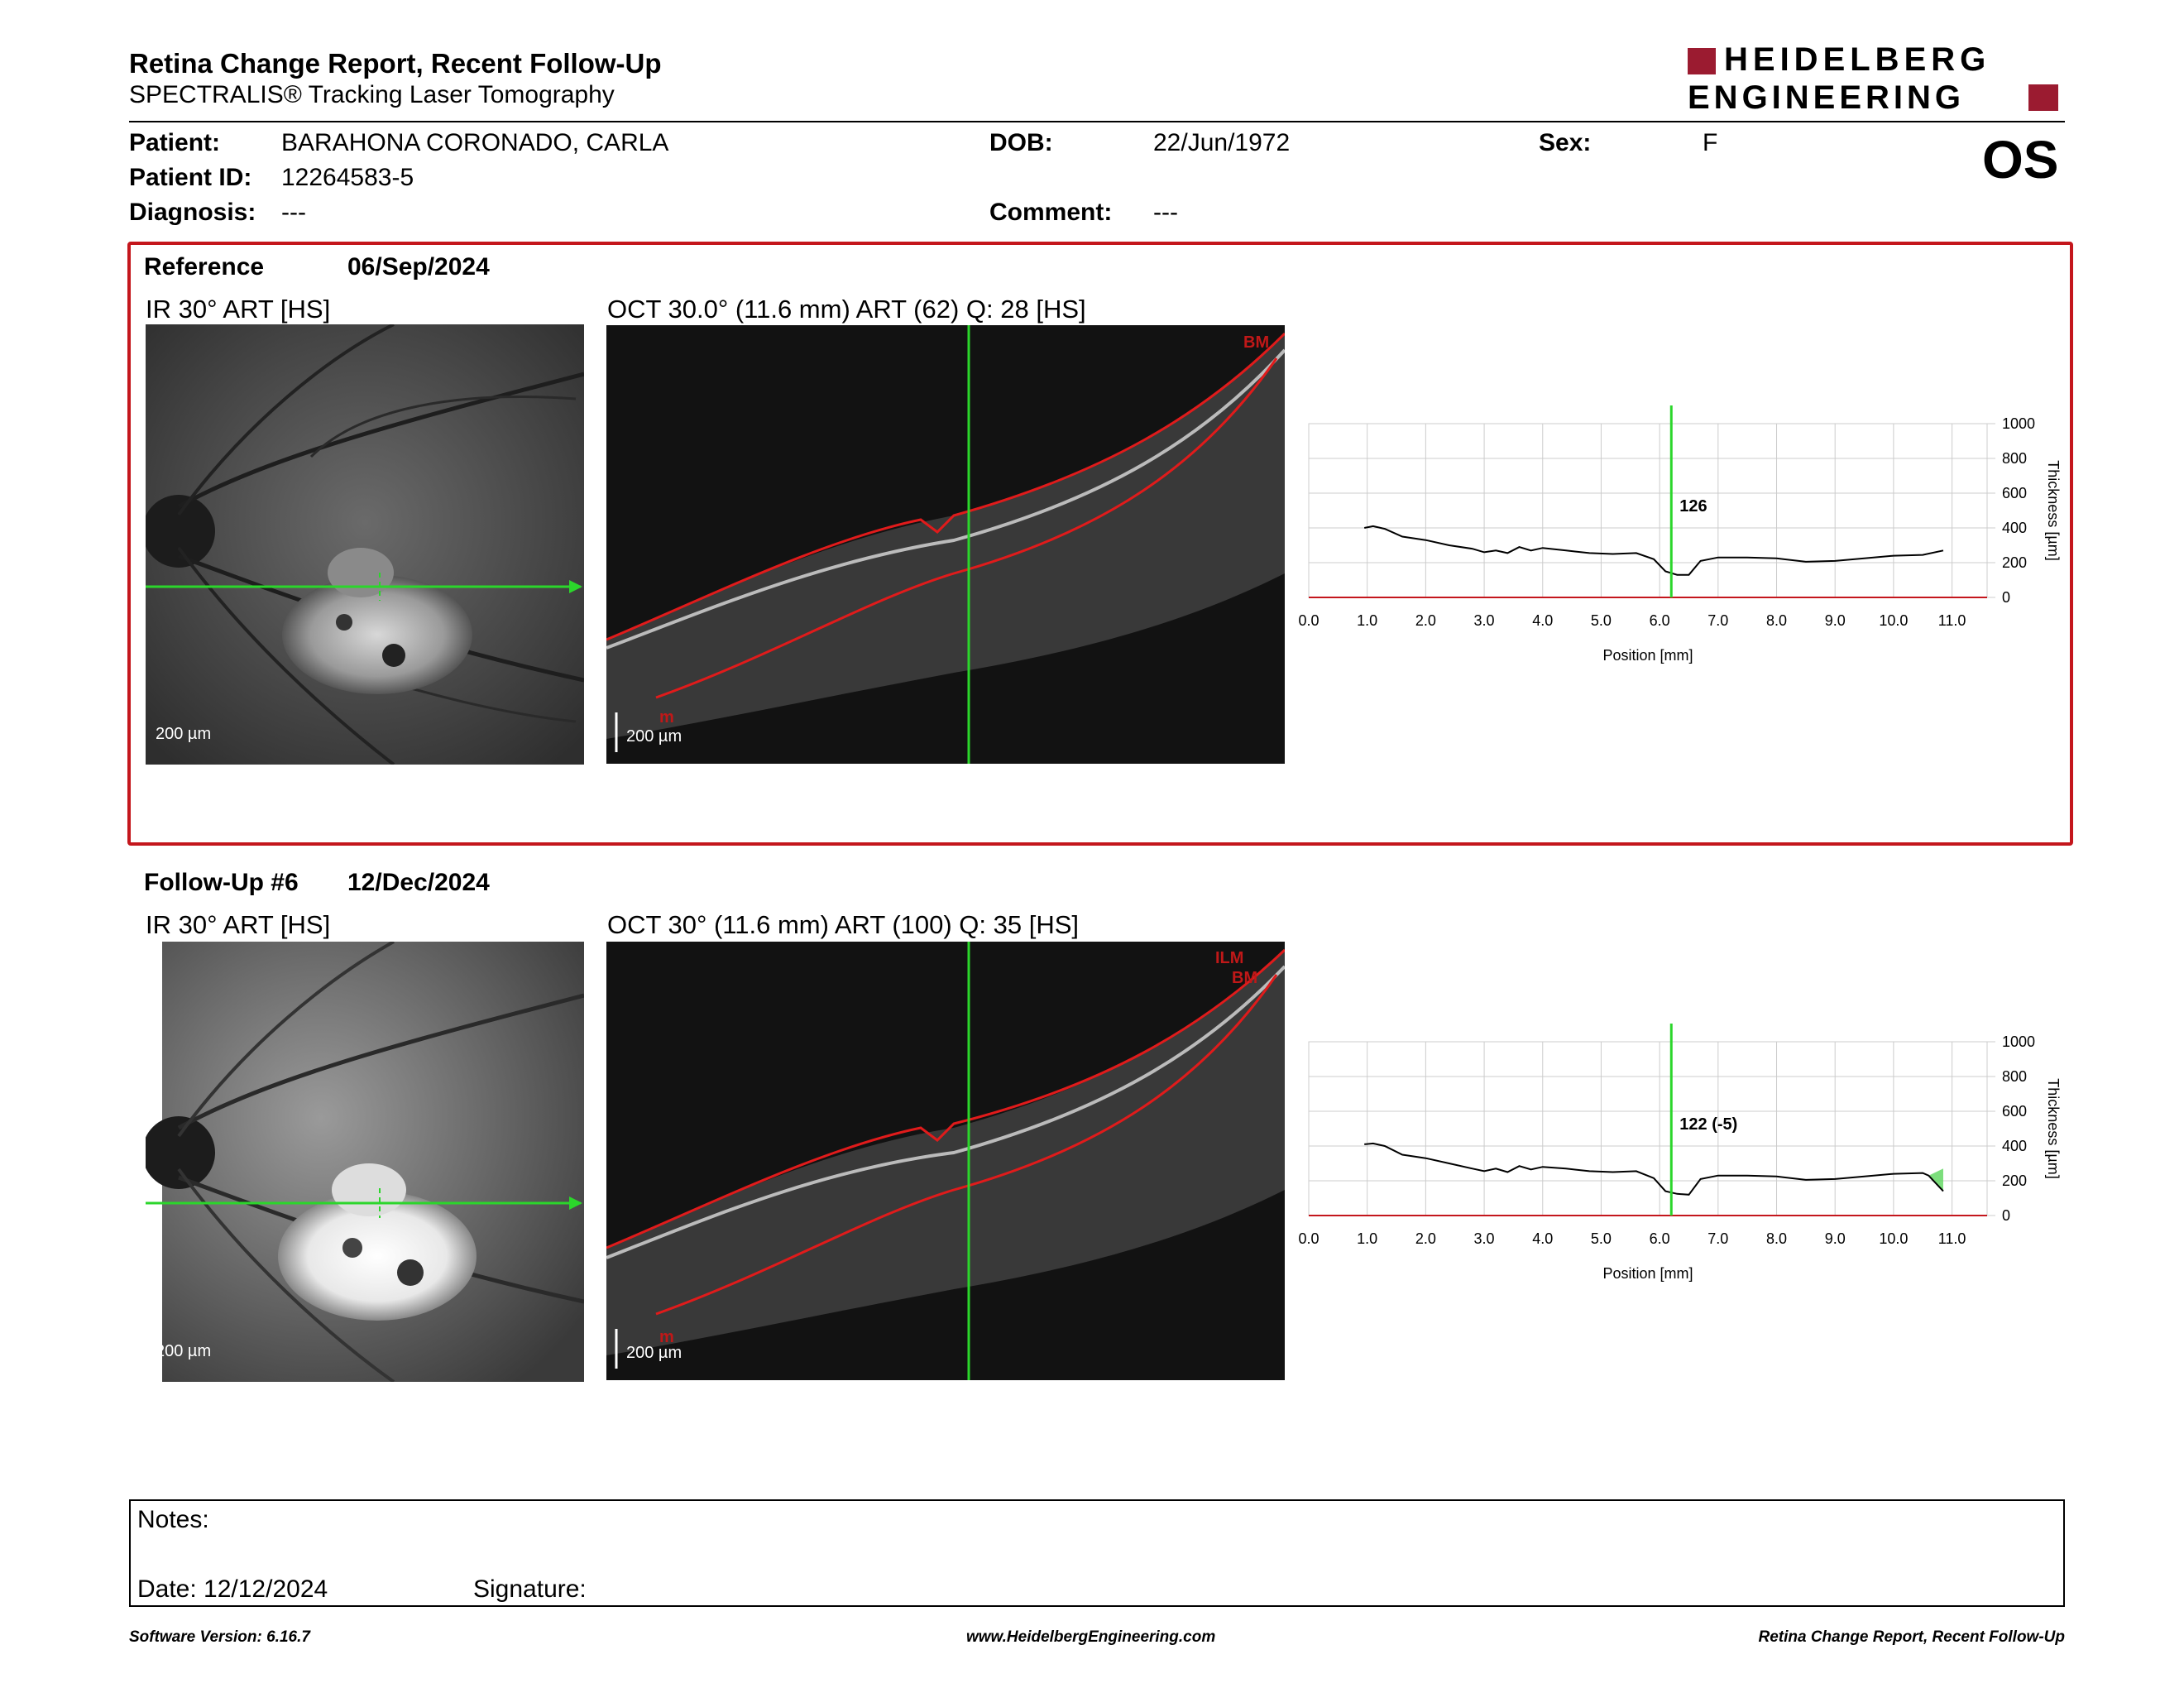  Describe the element at coordinates (1648, 510) in the screenshot. I see `reference-chart-plot-area` at that location.